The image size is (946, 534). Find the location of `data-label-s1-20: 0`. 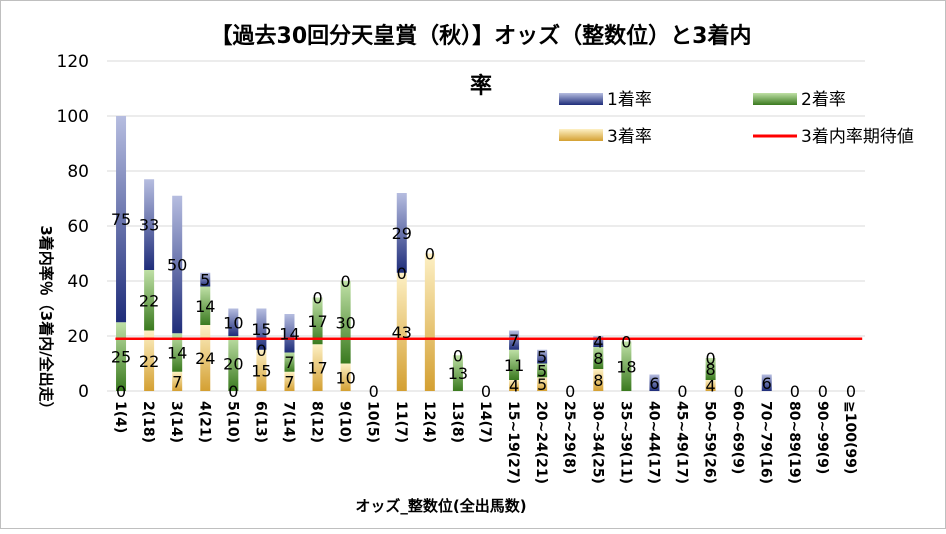

data-label-s1-20: 0 is located at coordinates (682, 391).